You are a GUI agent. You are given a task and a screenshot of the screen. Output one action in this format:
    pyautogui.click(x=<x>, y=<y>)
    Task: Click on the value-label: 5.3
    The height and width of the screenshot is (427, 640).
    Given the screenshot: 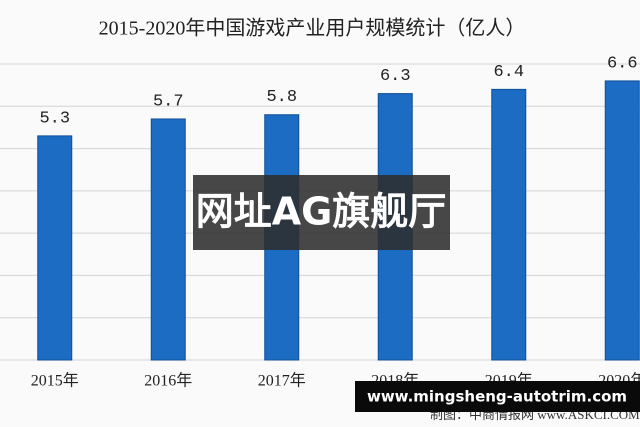 What is the action you would take?
    pyautogui.click(x=54, y=118)
    